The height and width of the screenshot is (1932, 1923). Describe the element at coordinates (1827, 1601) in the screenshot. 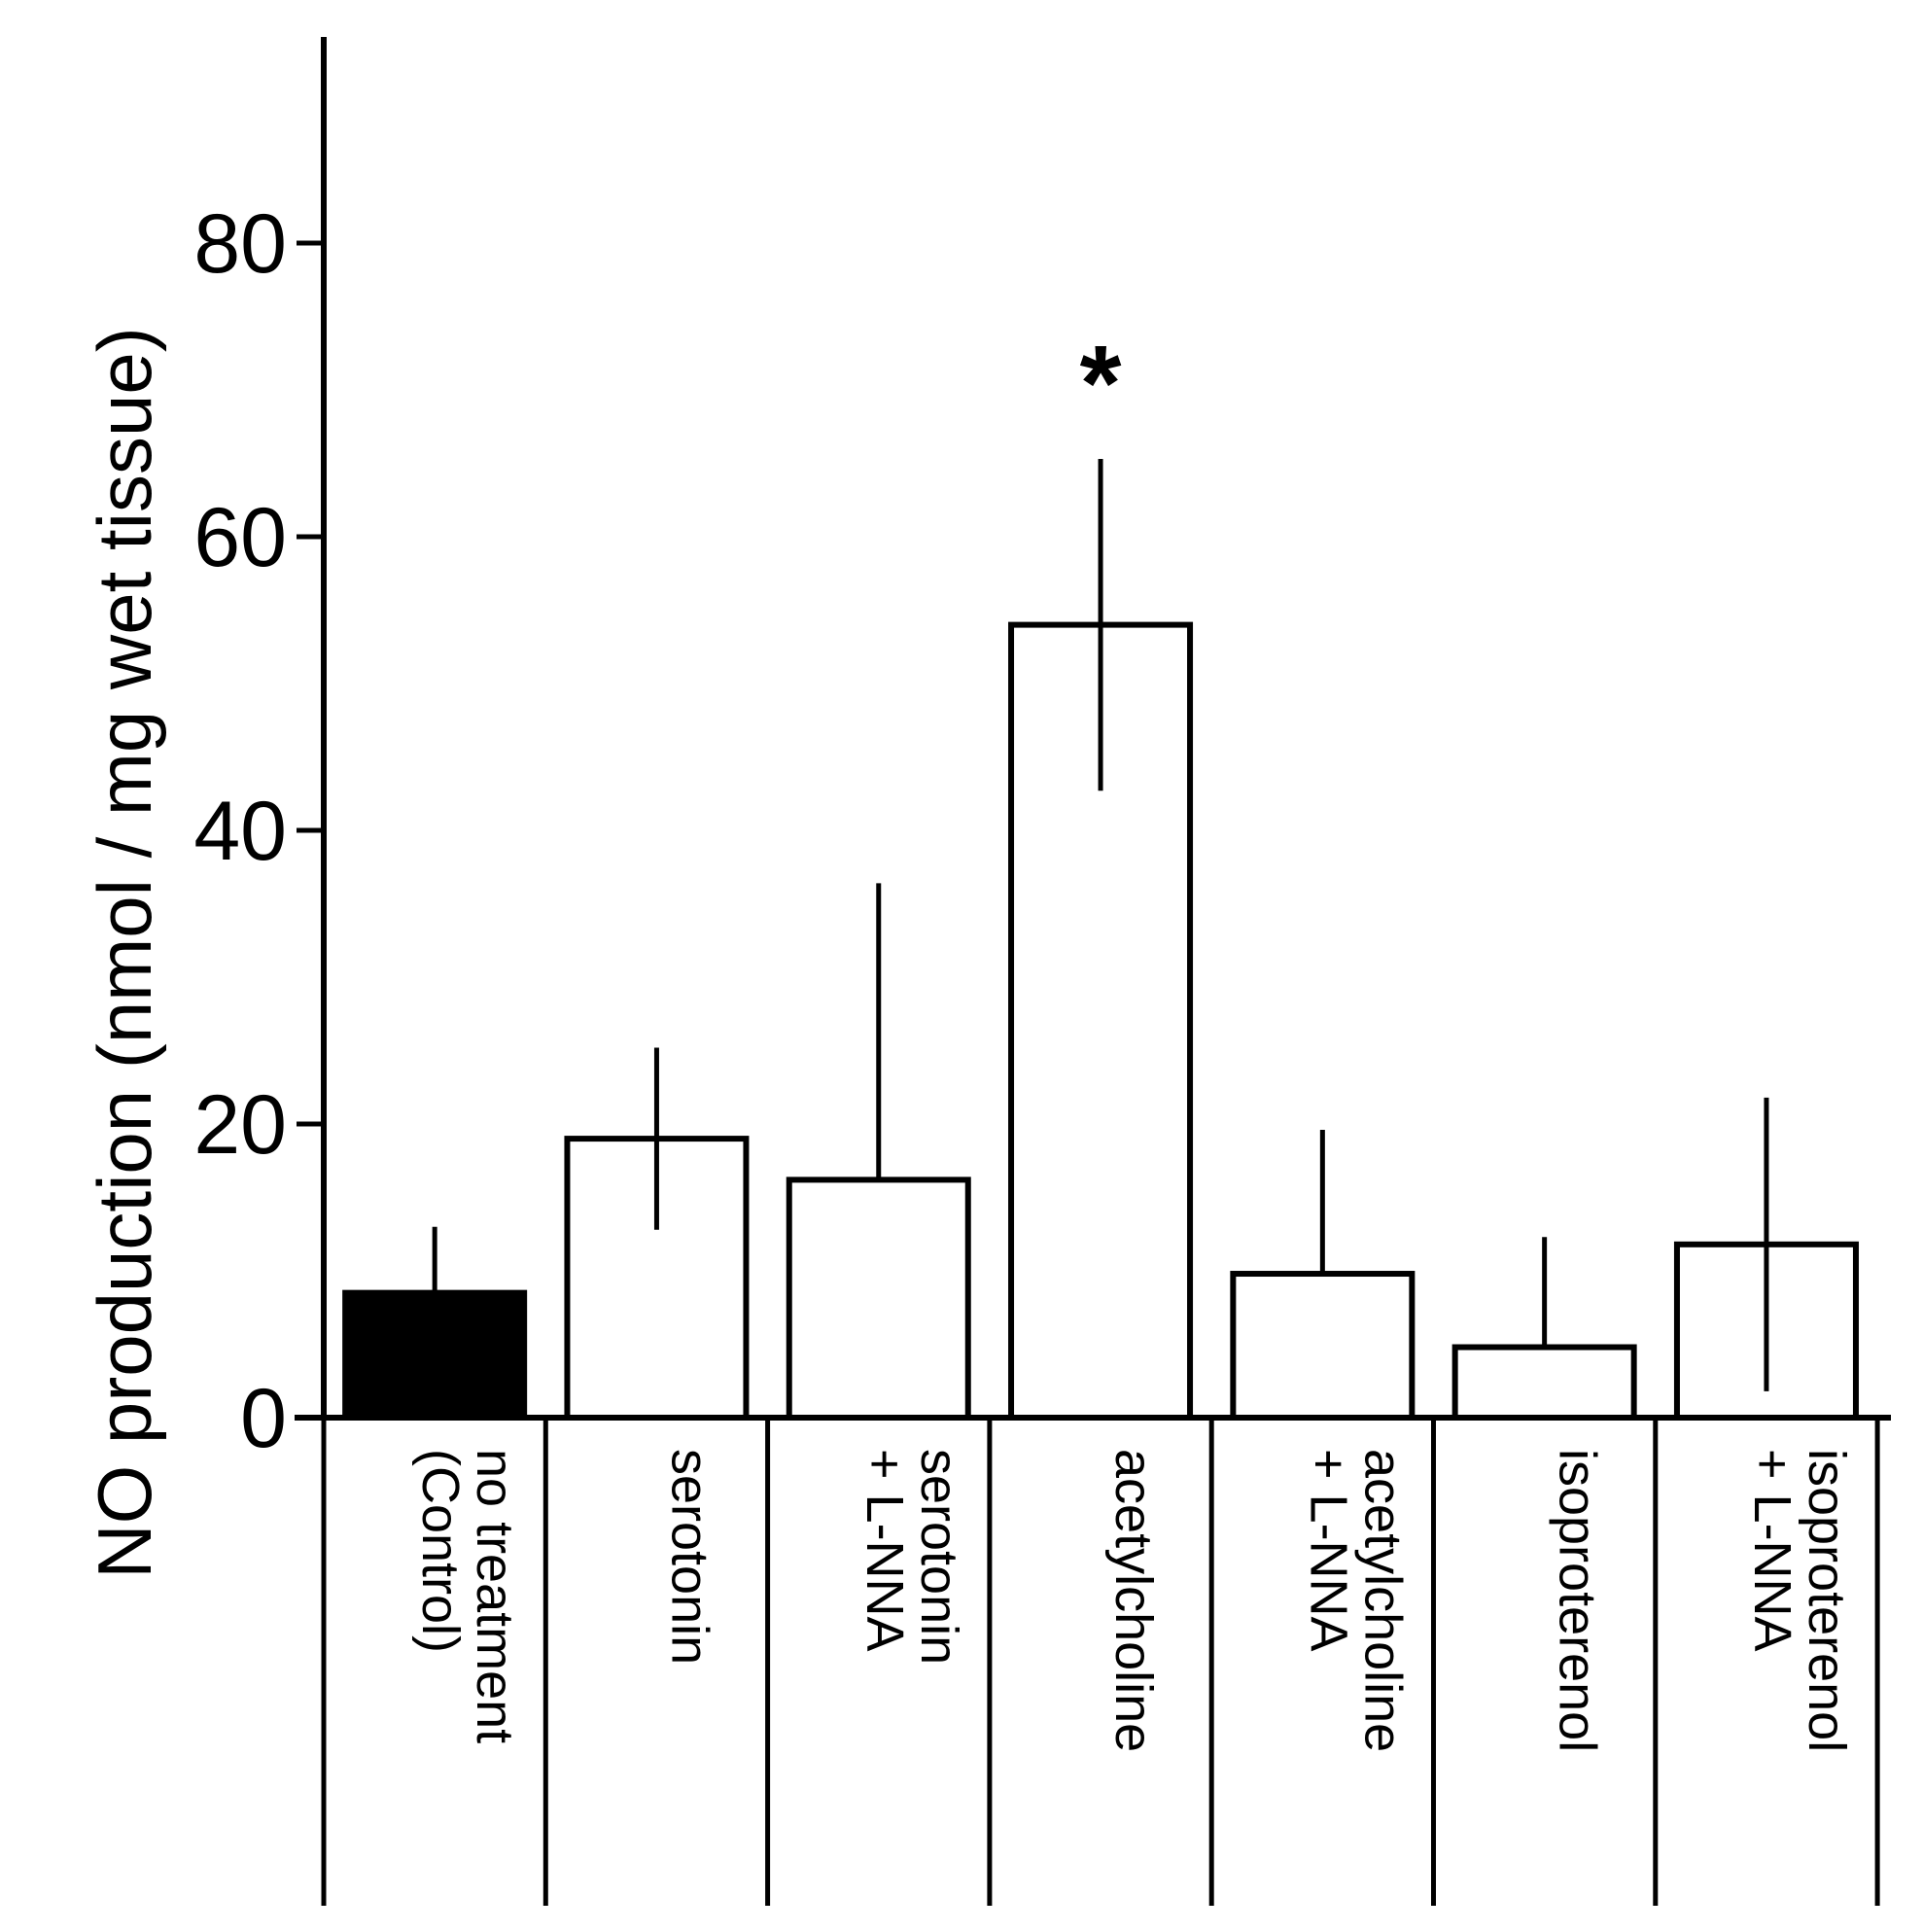

I see `category-label-6-line-0: isoproterenol` at that location.